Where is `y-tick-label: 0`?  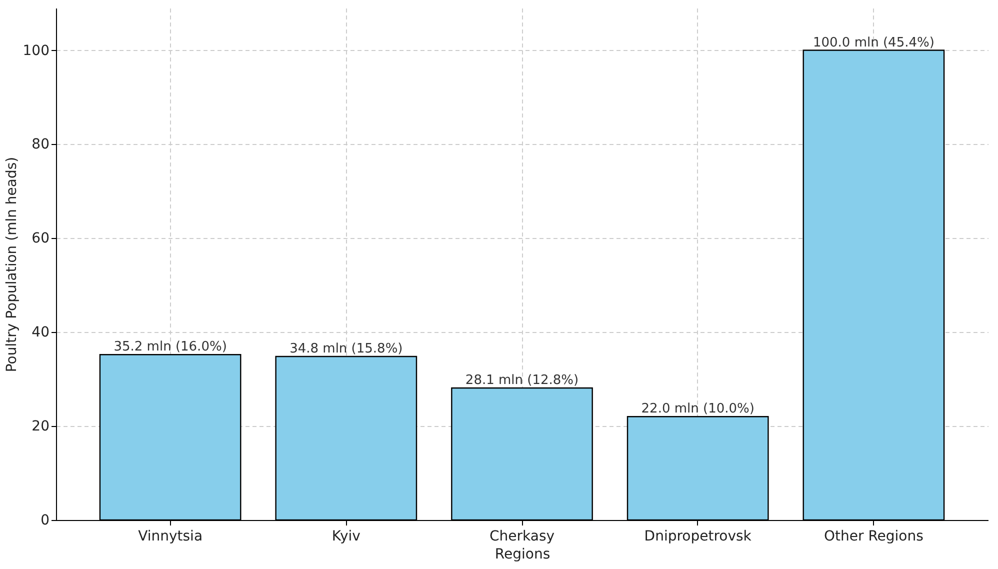 y-tick-label: 0 is located at coordinates (45, 520).